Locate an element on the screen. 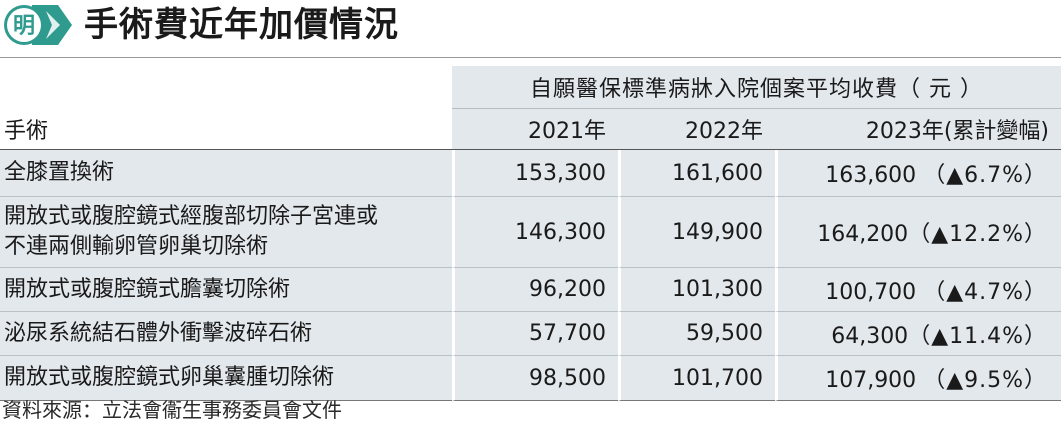  cost-2023-value: 64,300 is located at coordinates (870, 336).